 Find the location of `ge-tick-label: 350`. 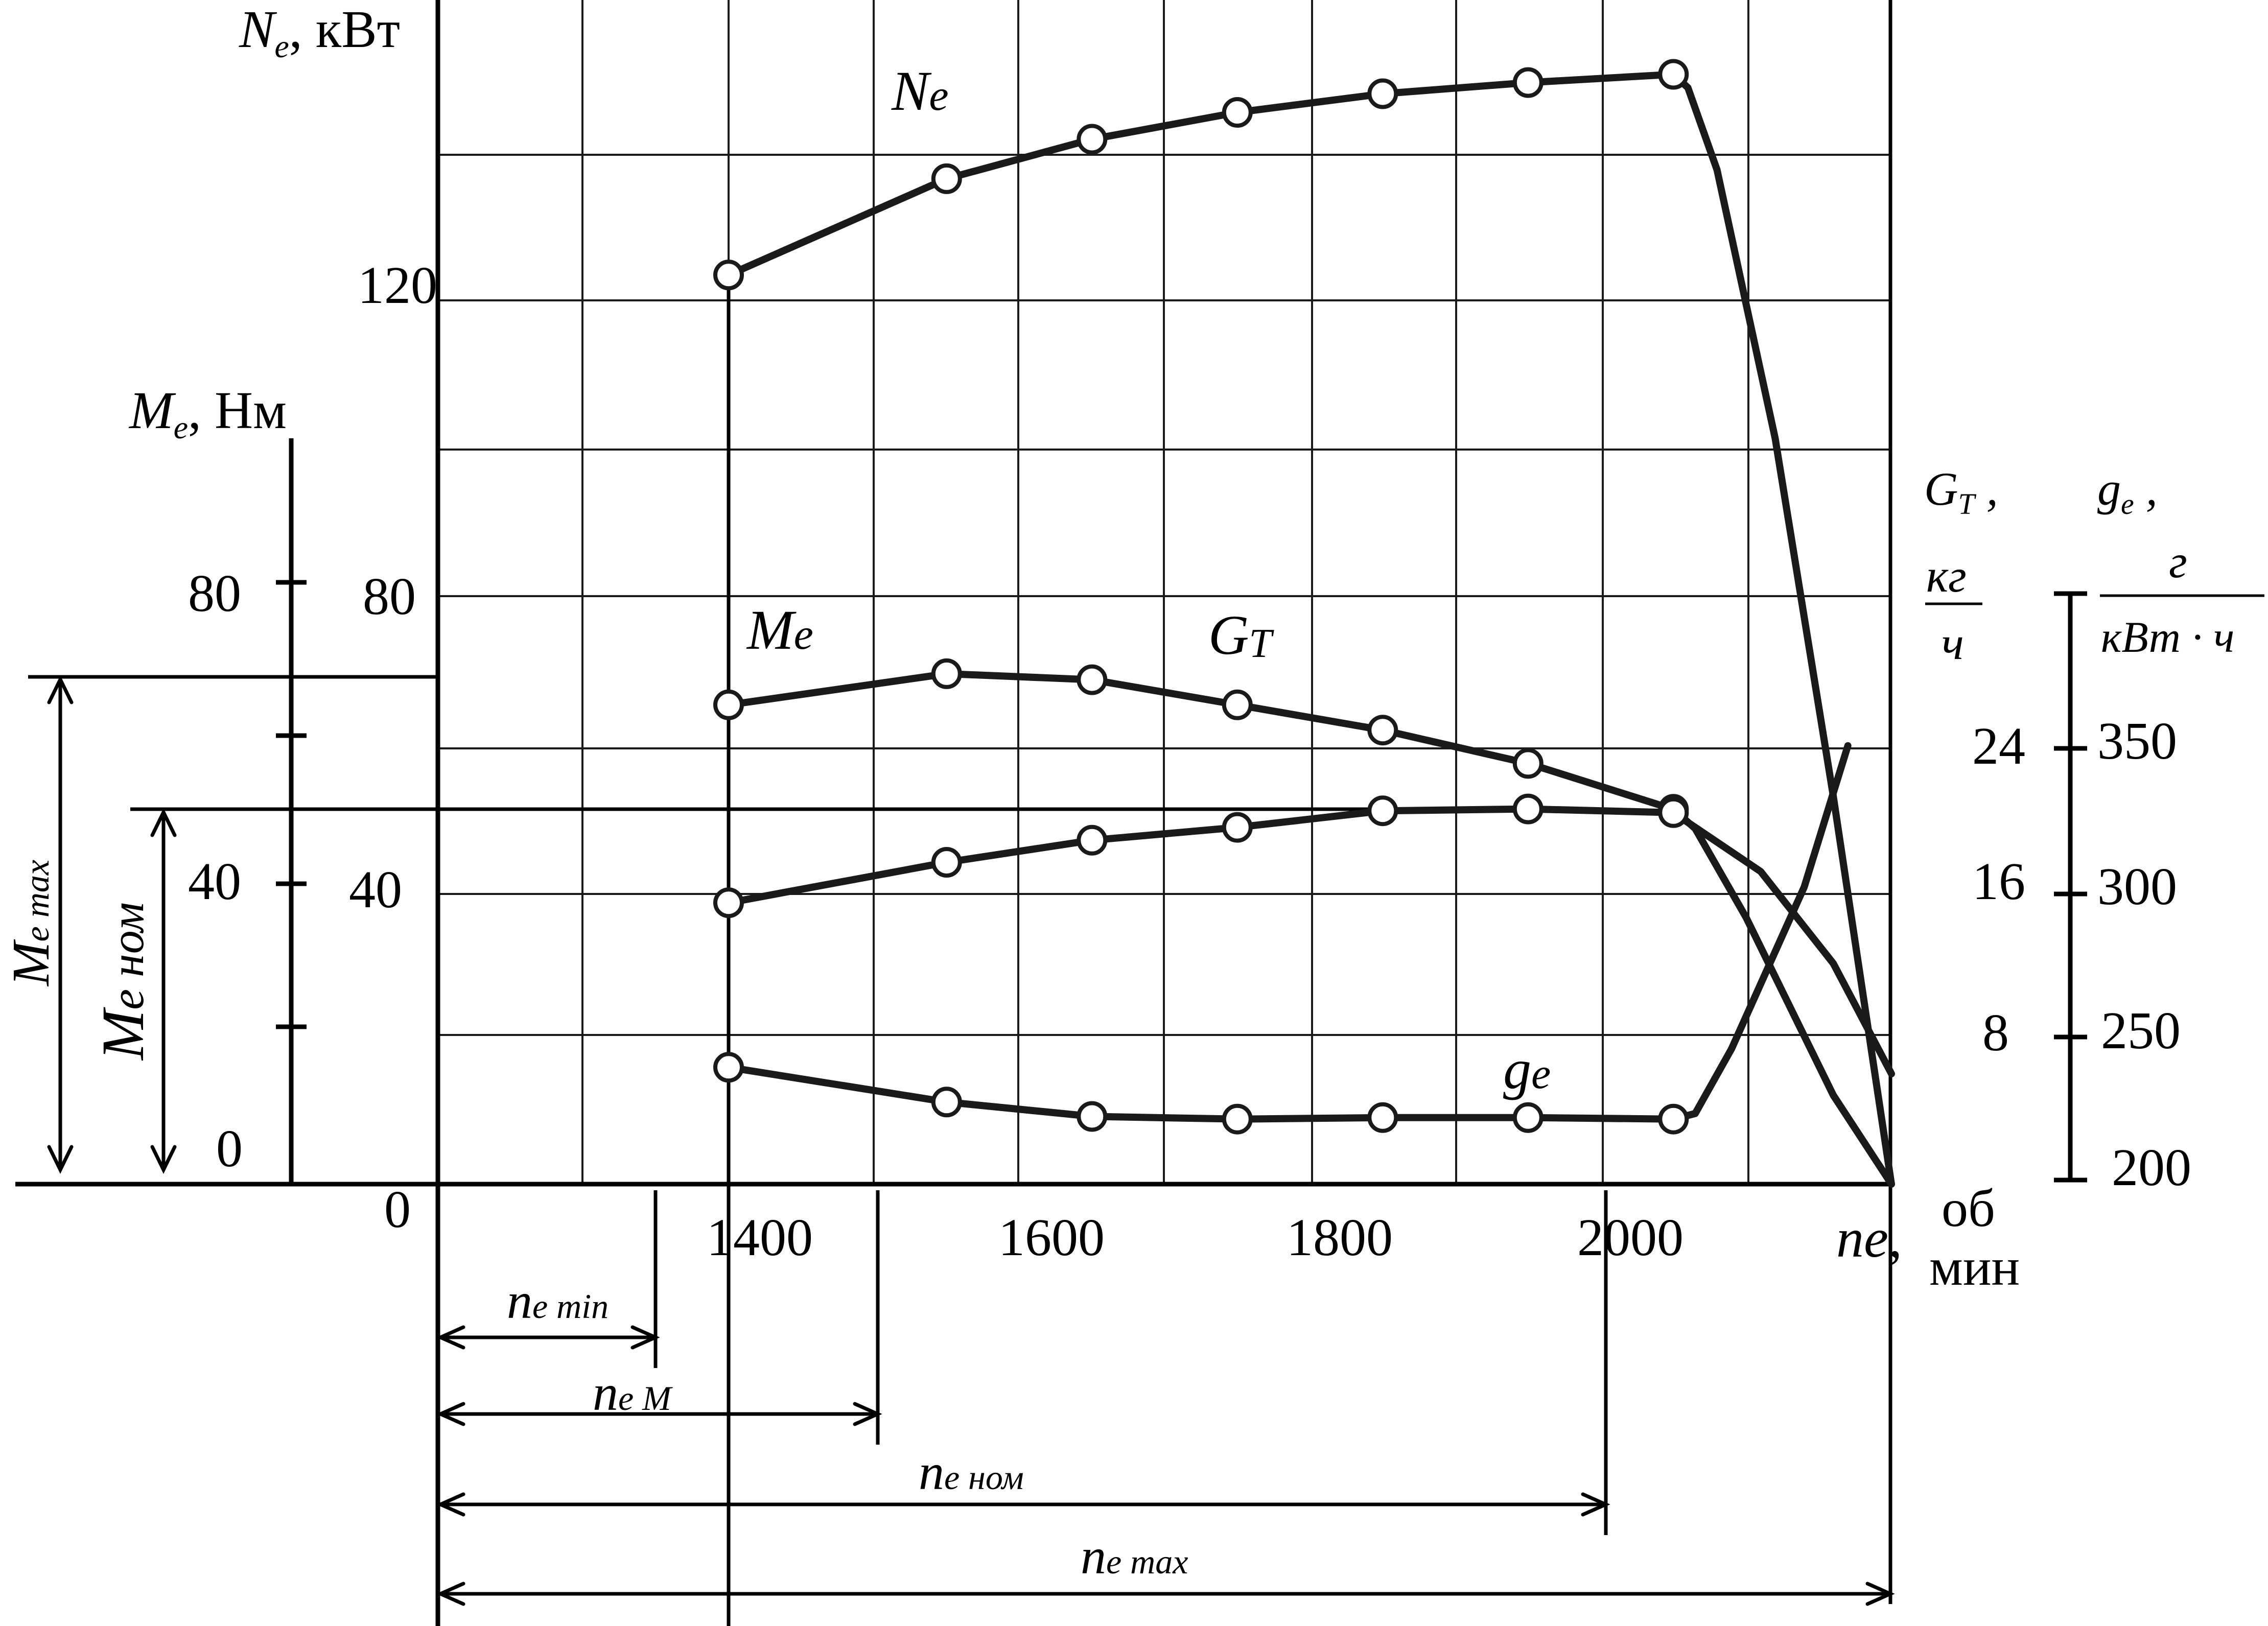

ge-tick-label: 350 is located at coordinates (2137, 741).